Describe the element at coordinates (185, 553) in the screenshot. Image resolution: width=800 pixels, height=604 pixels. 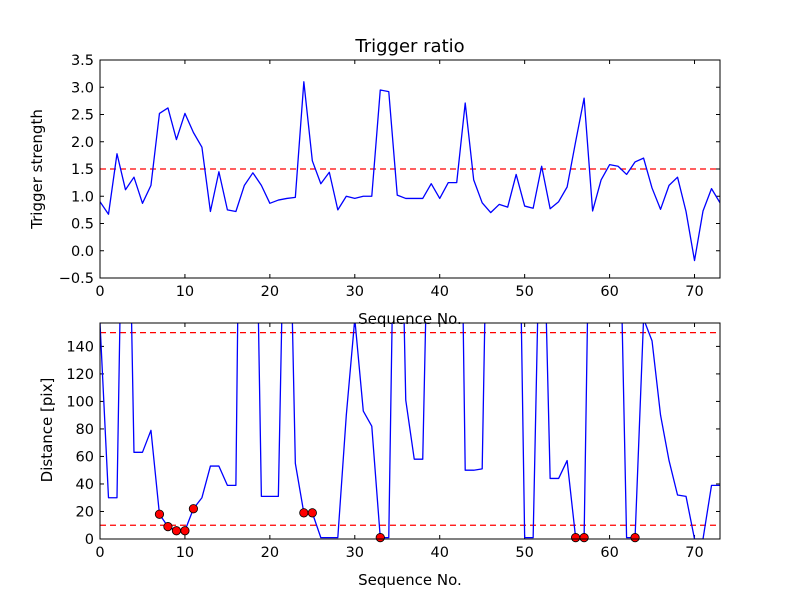
I see `bottom-x-tick-label: 10` at that location.